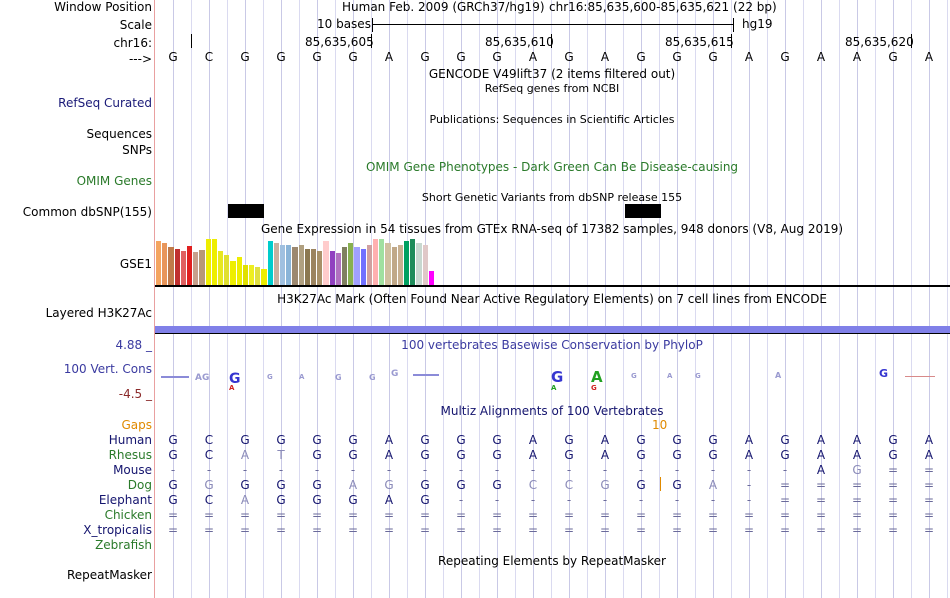 This screenshot has height=598, width=950. Describe the element at coordinates (114, 181) in the screenshot. I see `omim-track-label: OMIM Genes` at that location.